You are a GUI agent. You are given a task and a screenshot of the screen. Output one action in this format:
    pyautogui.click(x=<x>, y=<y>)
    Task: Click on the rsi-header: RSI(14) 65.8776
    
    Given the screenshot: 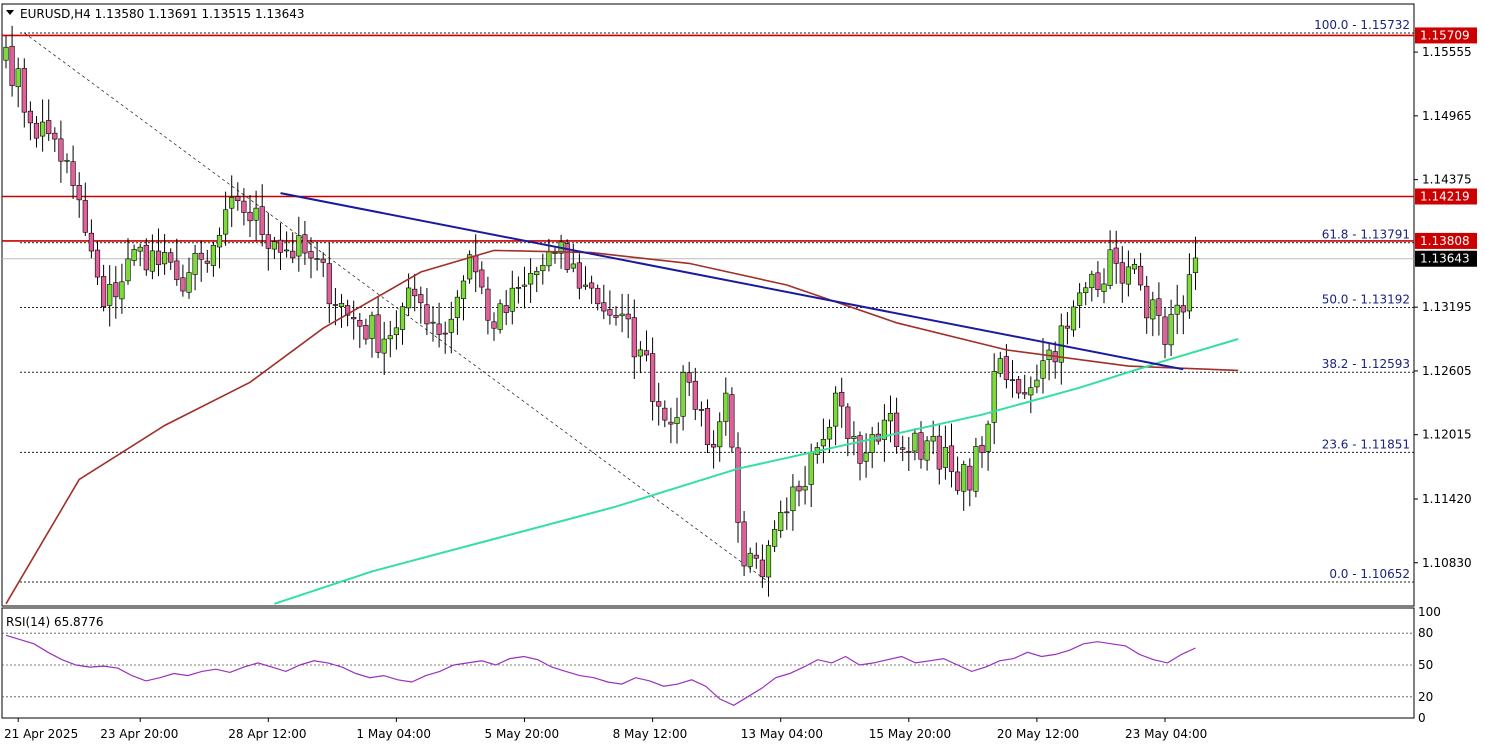 What is the action you would take?
    pyautogui.click(x=55, y=622)
    